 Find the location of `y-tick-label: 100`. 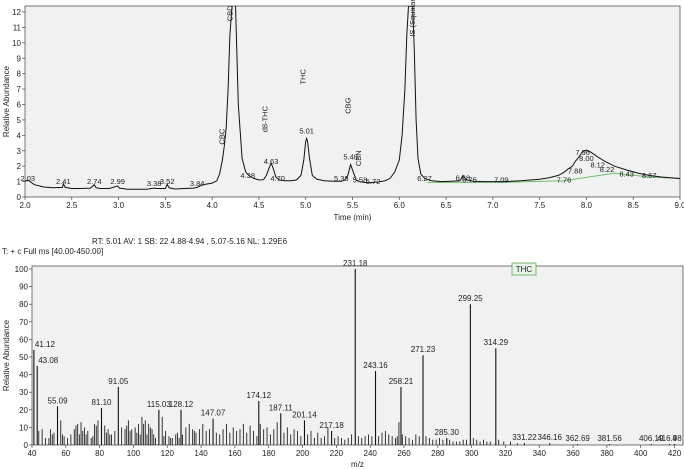

y-tick-label: 100 is located at coordinates (22, 269).